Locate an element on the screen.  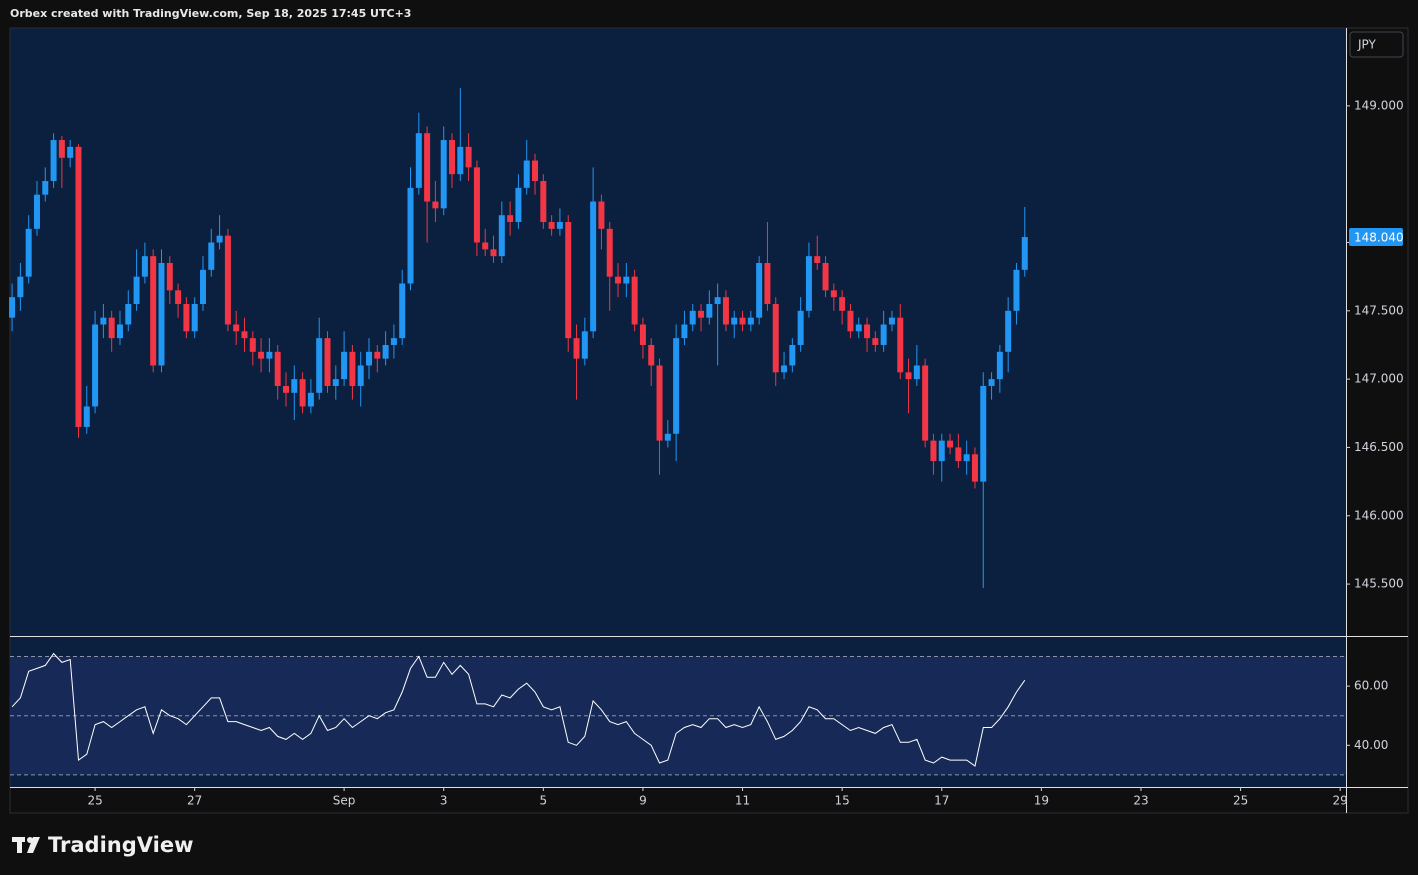
x-tick-label: 15 is located at coordinates (842, 801).